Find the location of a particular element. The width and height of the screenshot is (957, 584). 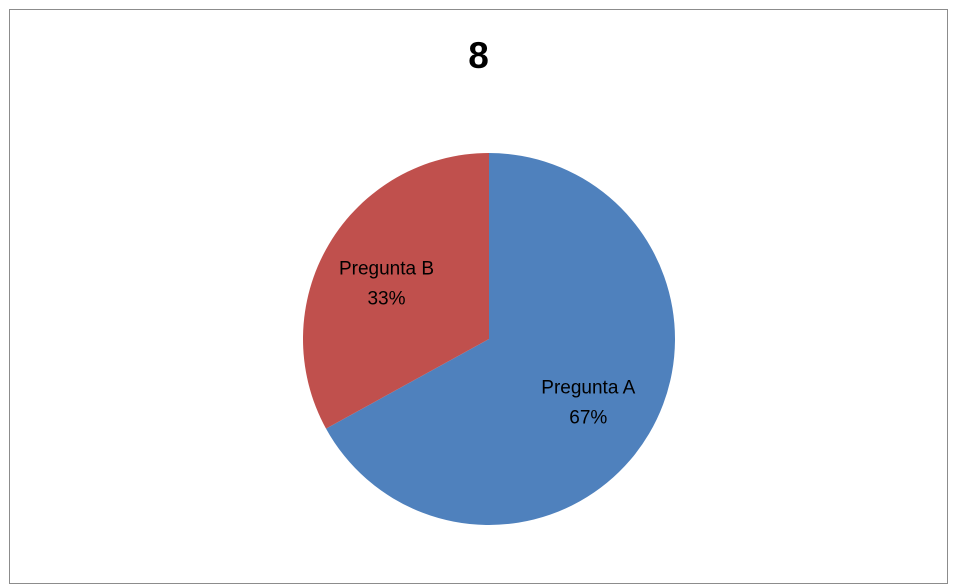

pie-labels: Pregunta A 67% Pregunta B 33% is located at coordinates (487, 343).